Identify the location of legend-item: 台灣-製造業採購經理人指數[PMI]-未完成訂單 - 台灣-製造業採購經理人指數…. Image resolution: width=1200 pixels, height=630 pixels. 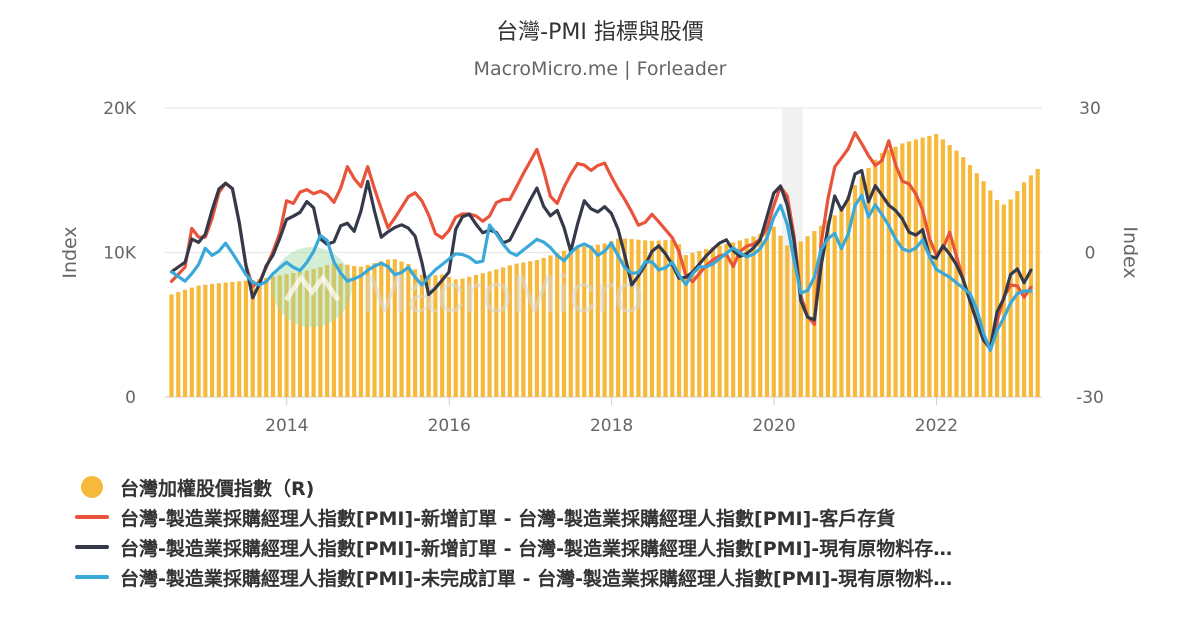
(620, 577).